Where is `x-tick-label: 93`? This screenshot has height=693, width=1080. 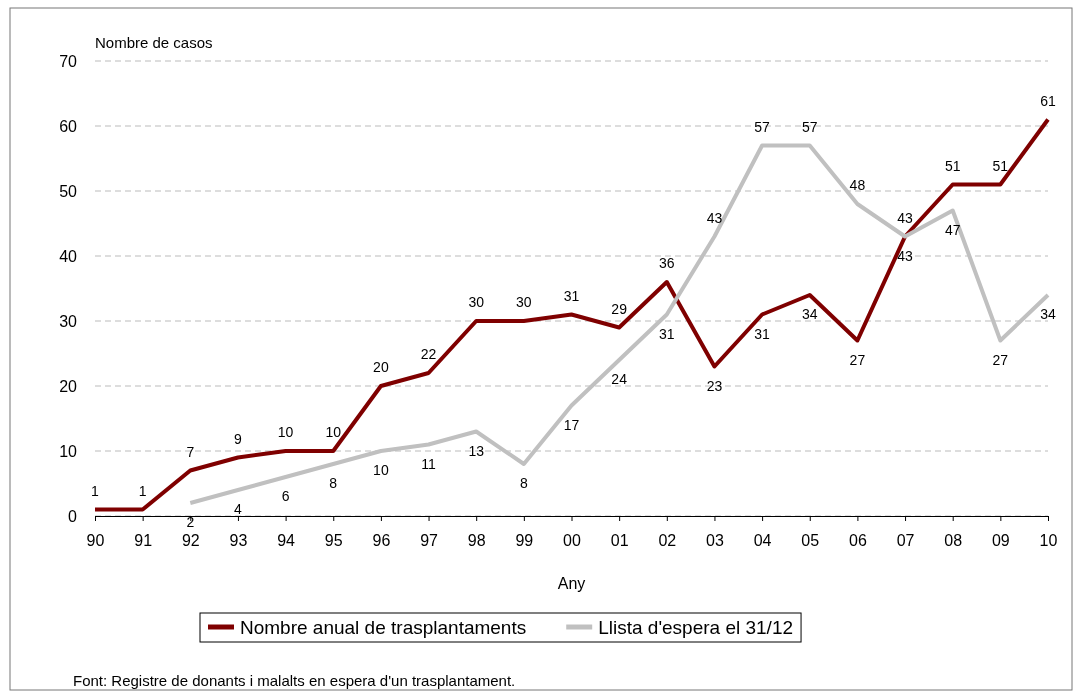
x-tick-label: 93 is located at coordinates (238, 541).